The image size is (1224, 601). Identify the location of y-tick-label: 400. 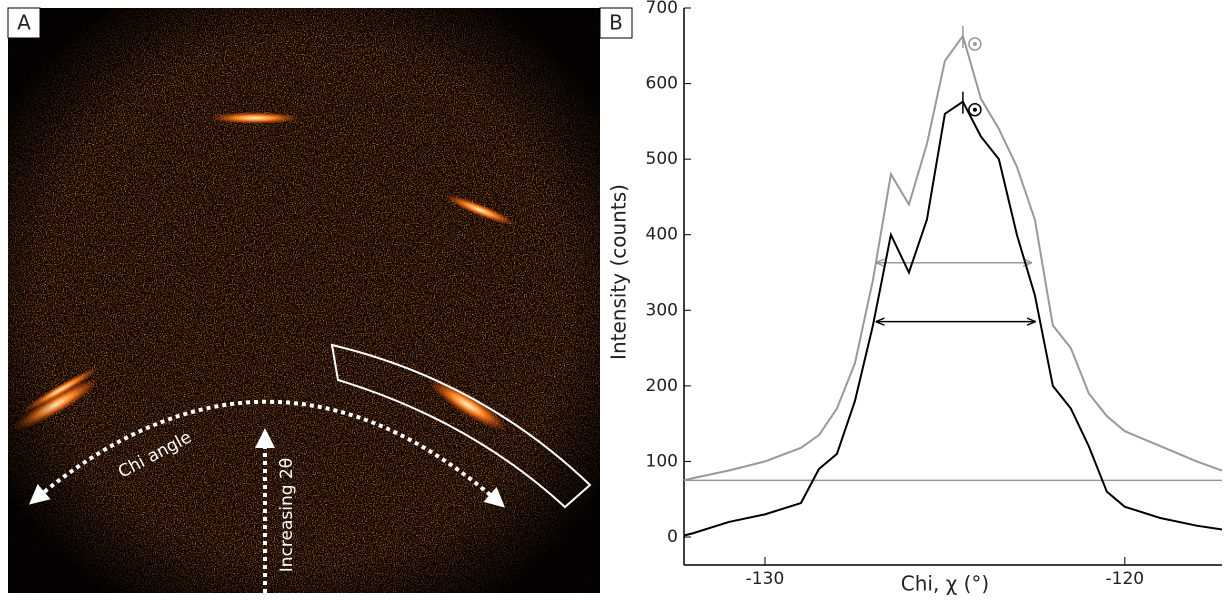
(662, 235).